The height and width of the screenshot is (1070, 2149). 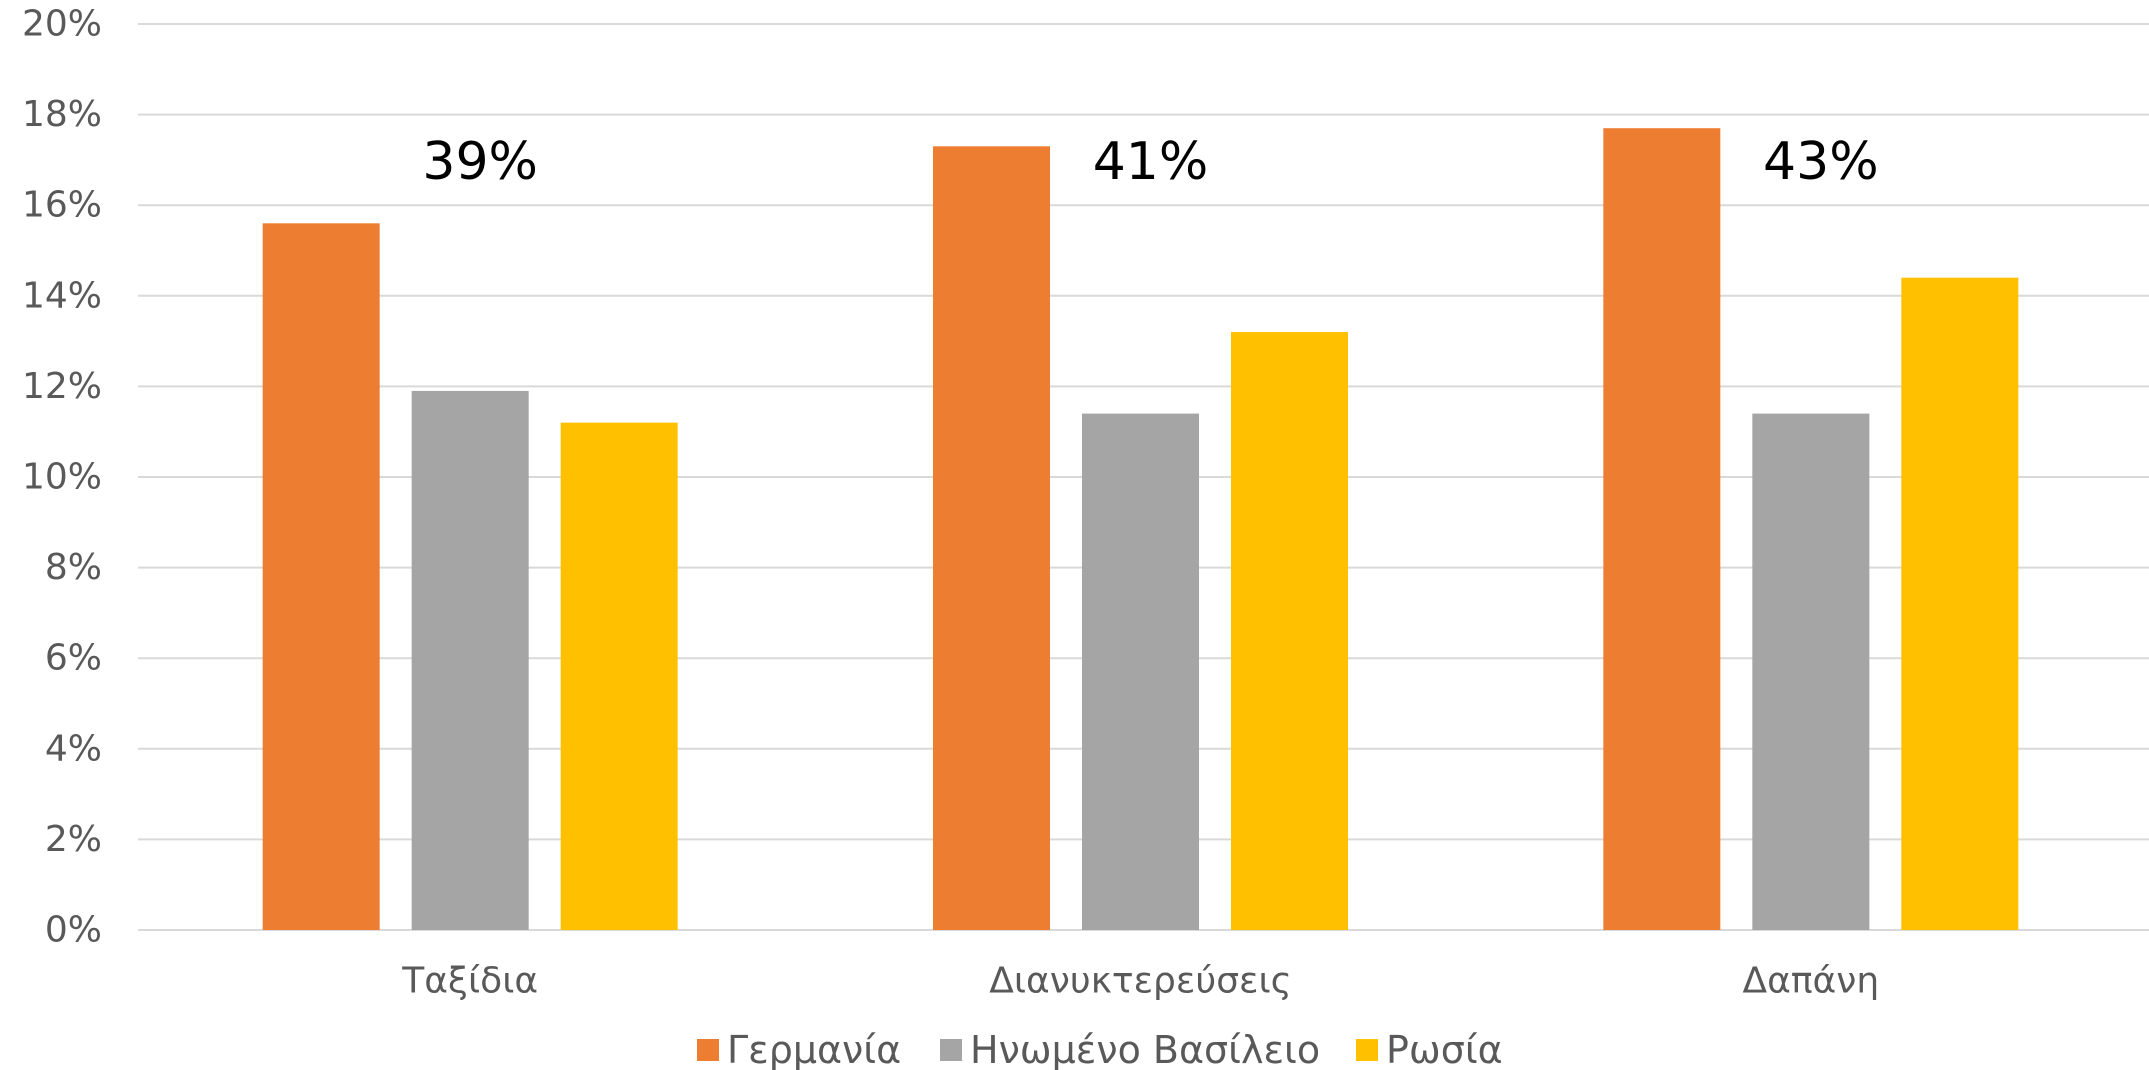 I want to click on y-tick-label: 12%, so click(x=62, y=386).